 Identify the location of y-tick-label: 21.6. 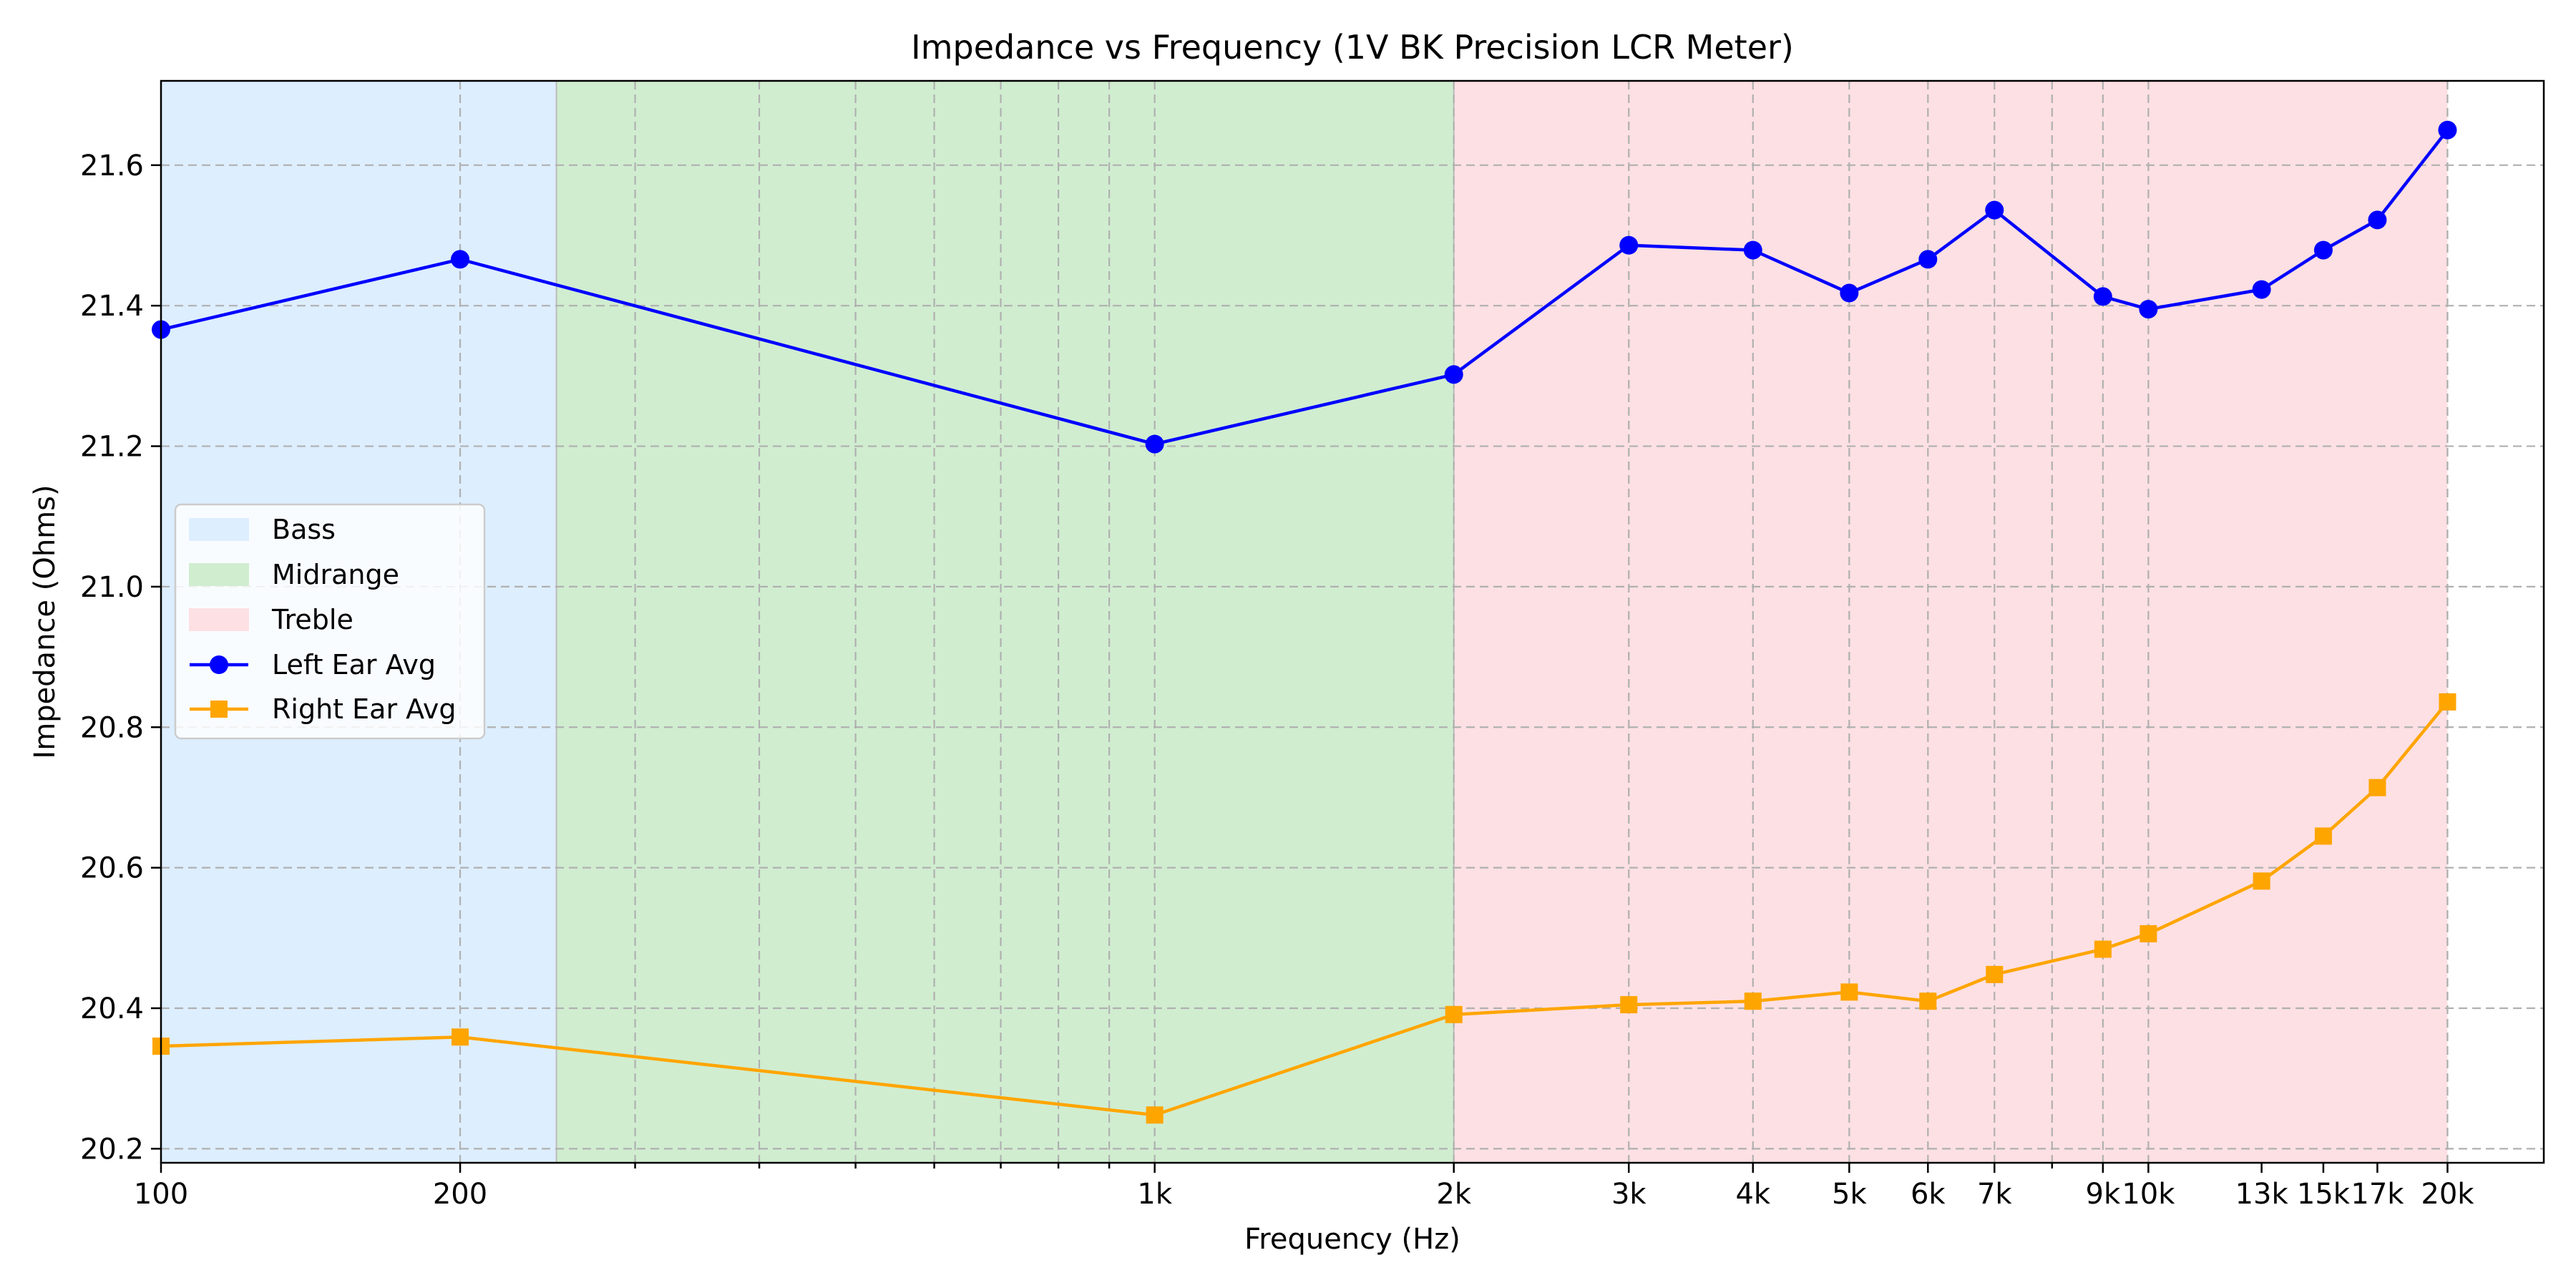
(112, 166).